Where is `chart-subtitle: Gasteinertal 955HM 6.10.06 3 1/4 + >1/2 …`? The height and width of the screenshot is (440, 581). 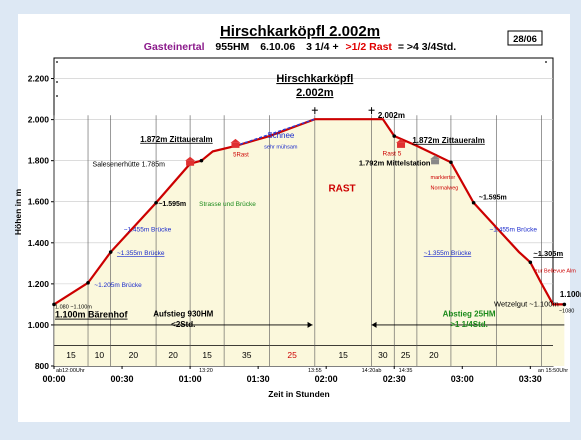
chart-subtitle: Gasteinertal 955HM 6.10.06 3 1/4 + >1/2 … is located at coordinates (300, 47).